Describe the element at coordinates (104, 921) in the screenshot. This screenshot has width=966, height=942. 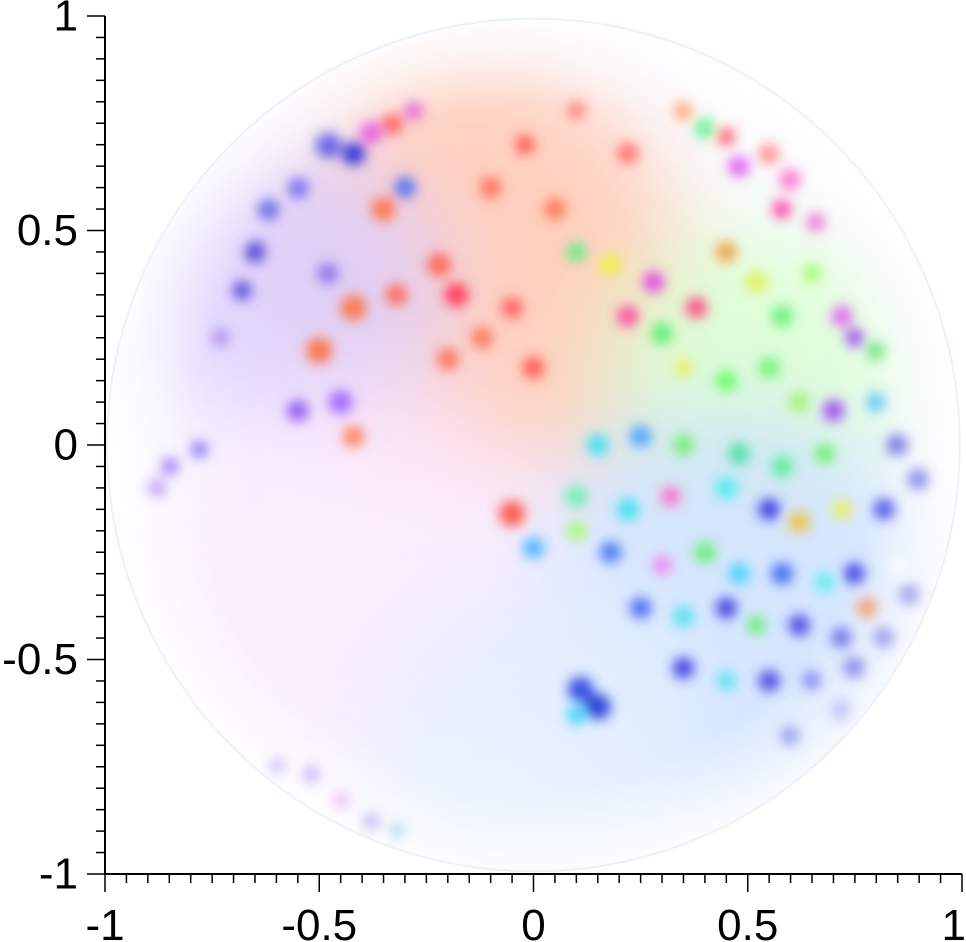
I see `x-tick-label: -1` at that location.